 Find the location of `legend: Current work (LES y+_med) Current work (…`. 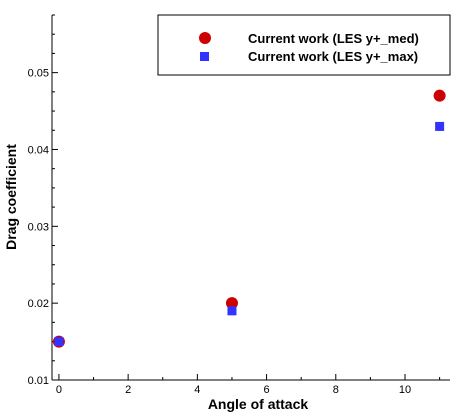

legend: Current work (LES y+_med) Current work (… is located at coordinates (304, 45).